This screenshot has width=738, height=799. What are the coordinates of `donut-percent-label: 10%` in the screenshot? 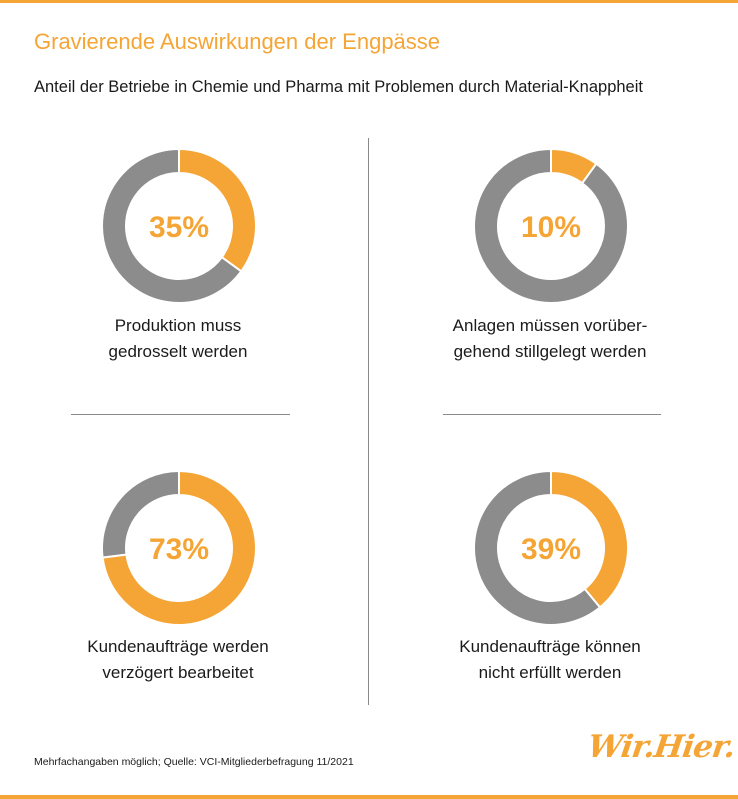 It's located at (551, 227).